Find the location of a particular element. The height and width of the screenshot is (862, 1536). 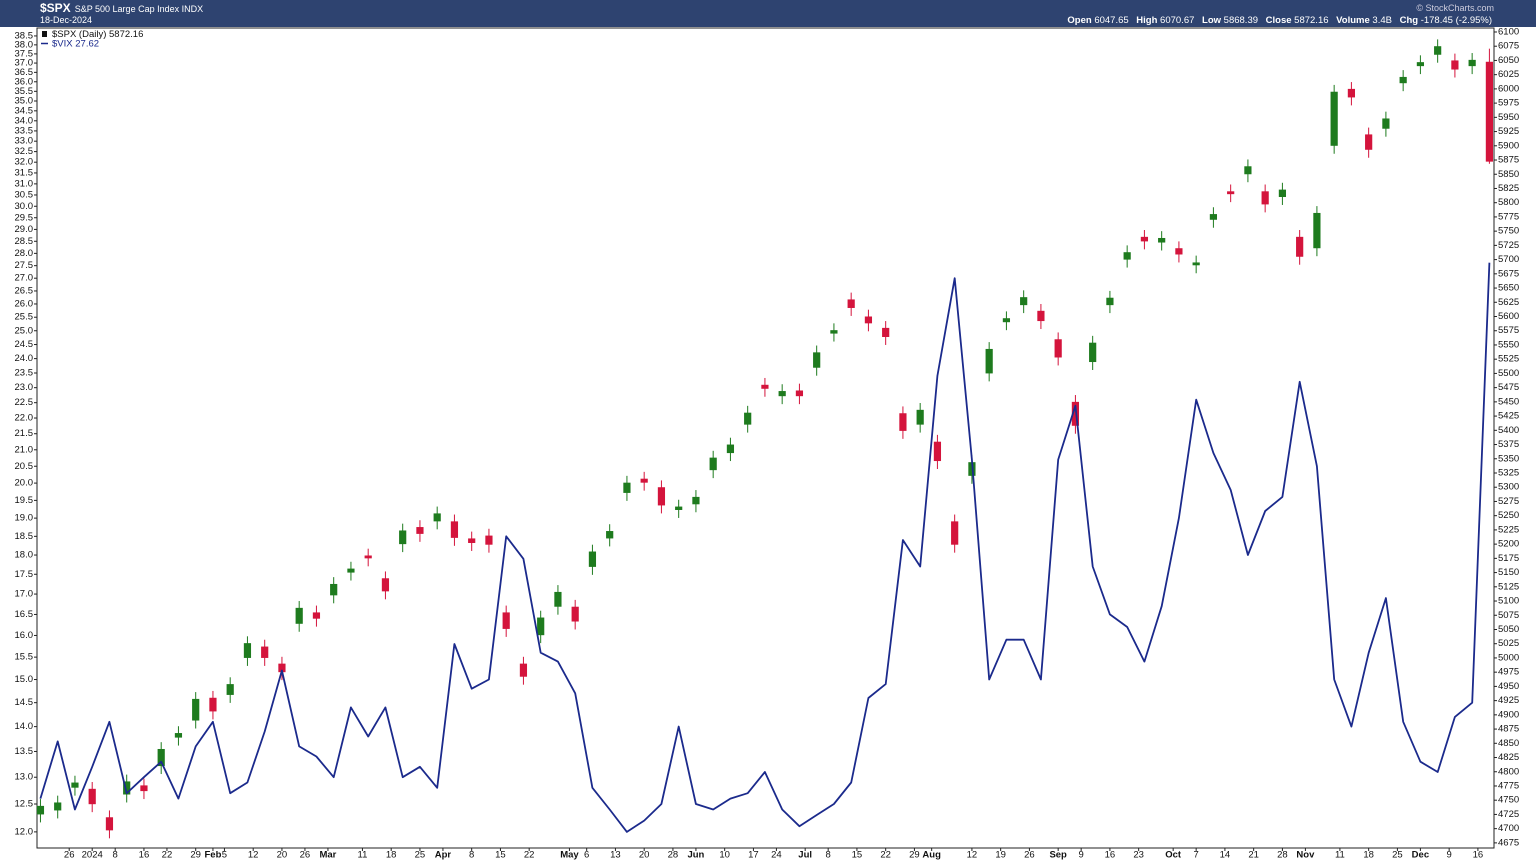

quote-value: -178.45 (-2.95%) is located at coordinates (1456, 20).